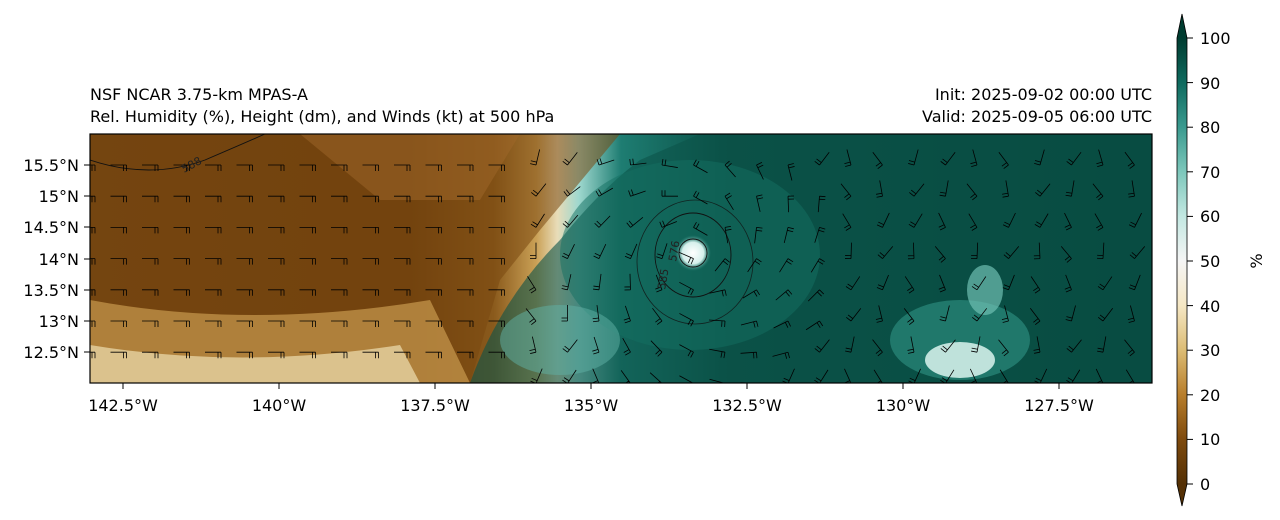 This screenshot has height=520, width=1280. What do you see at coordinates (279, 405) in the screenshot?
I see `lon-tick-label: 140°W` at bounding box center [279, 405].